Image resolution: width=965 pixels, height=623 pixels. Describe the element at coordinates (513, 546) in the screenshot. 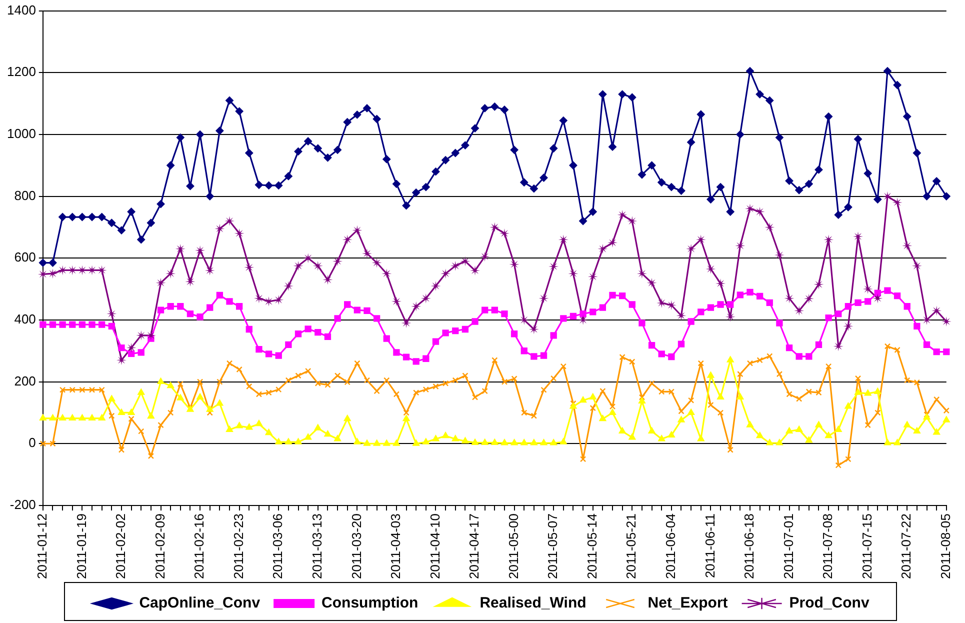

I see `x-tick-label: 2011-05-00` at that location.